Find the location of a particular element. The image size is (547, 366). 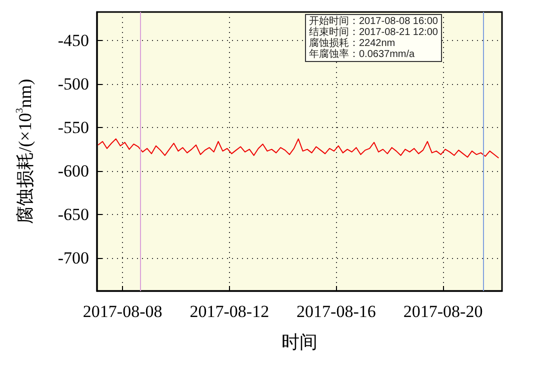

y-tick-label: -550 is located at coordinates (73, 128).